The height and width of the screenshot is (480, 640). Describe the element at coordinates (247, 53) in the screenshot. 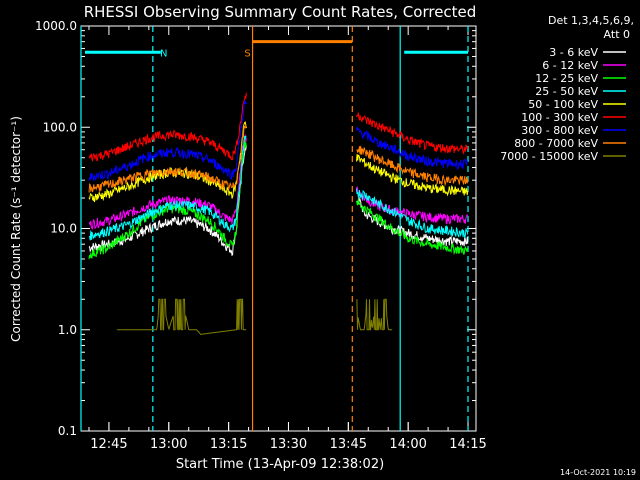

I see `annotation-label: S` at that location.